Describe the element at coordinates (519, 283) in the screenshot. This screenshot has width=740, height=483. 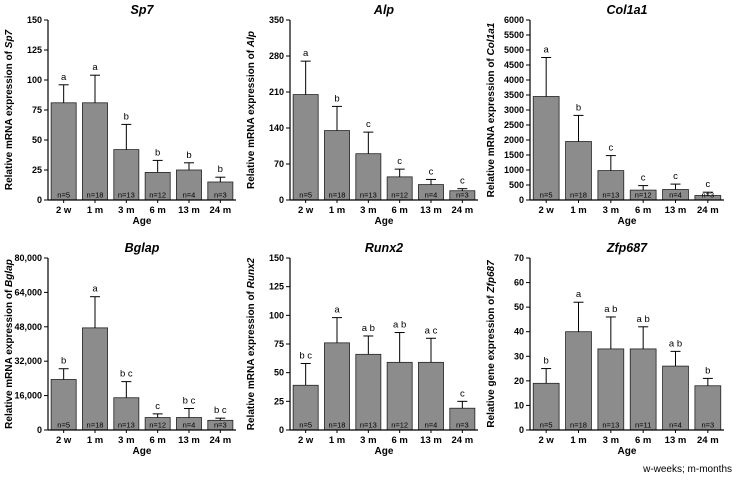
I see `y-tick-label: 60` at that location.